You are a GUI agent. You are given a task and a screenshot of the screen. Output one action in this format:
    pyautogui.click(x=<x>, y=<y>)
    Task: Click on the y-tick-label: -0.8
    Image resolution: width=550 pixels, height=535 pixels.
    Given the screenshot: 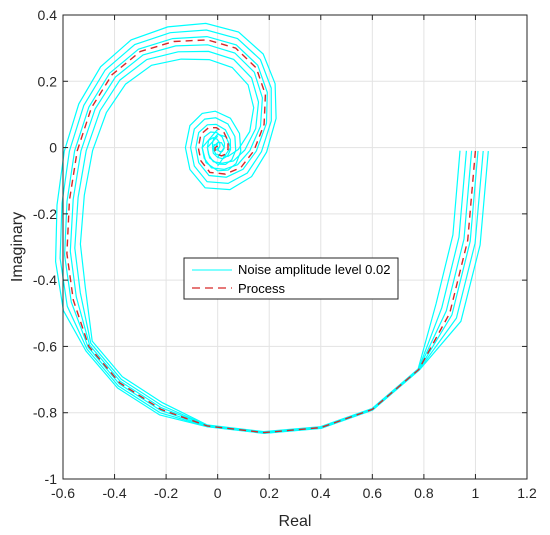 What is the action you would take?
    pyautogui.click(x=45, y=413)
    